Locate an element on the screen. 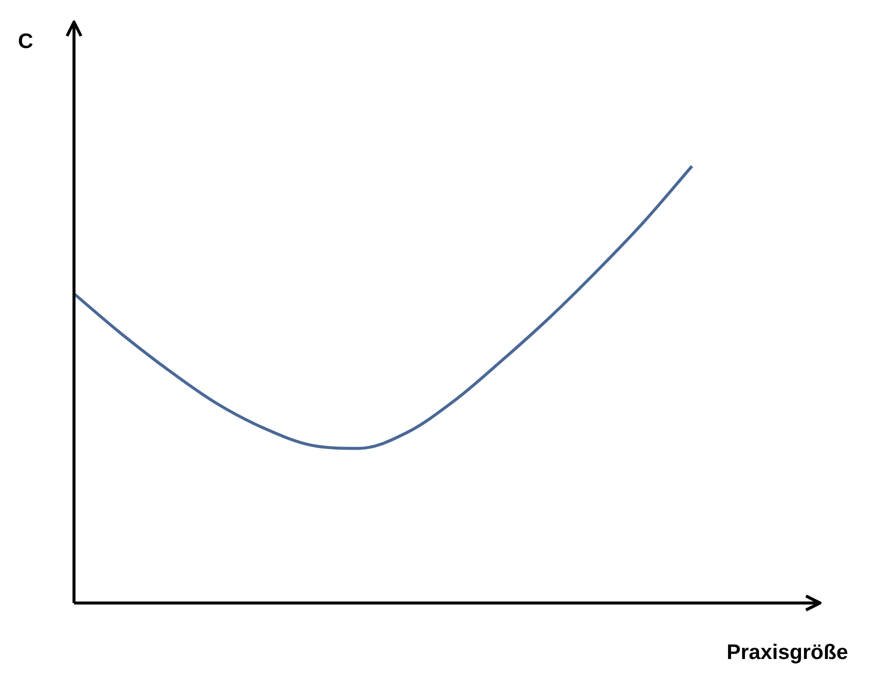 Image resolution: width=872 pixels, height=675 pixels. text: C is located at coordinates (26, 41).